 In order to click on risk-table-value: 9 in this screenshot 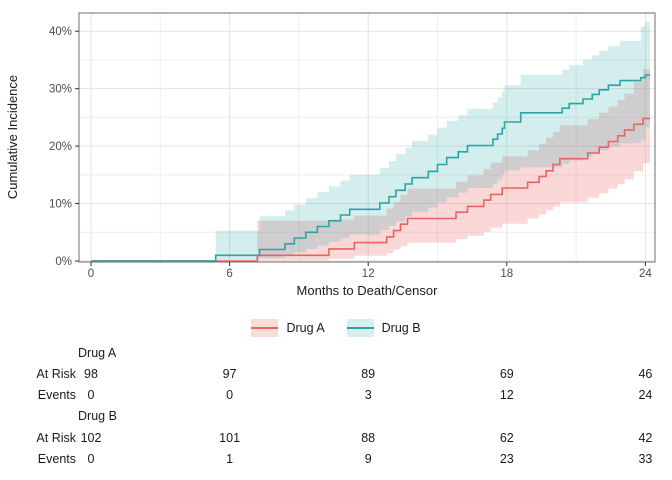, I will do `click(368, 459)`.